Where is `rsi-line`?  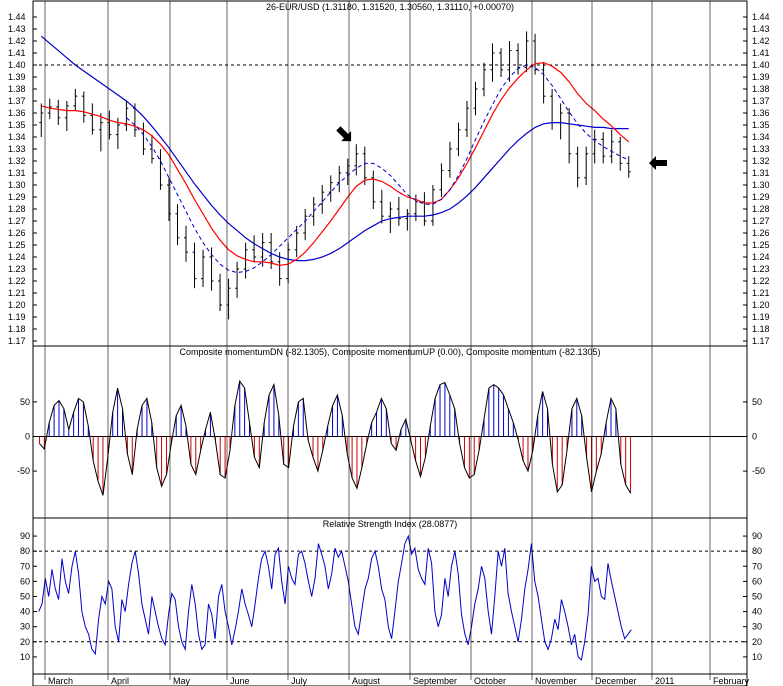
rsi-line is located at coordinates (335, 597).